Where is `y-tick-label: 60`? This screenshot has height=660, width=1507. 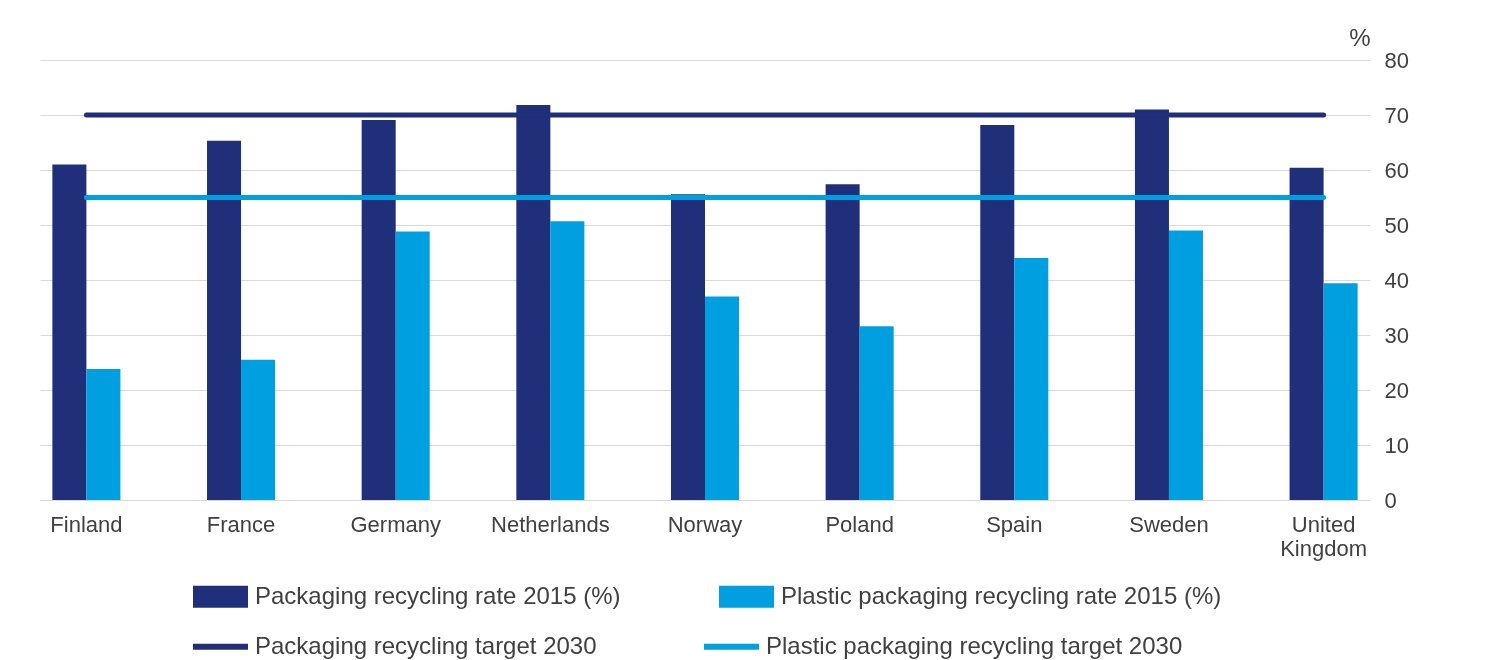
y-tick-label: 60 is located at coordinates (1396, 170).